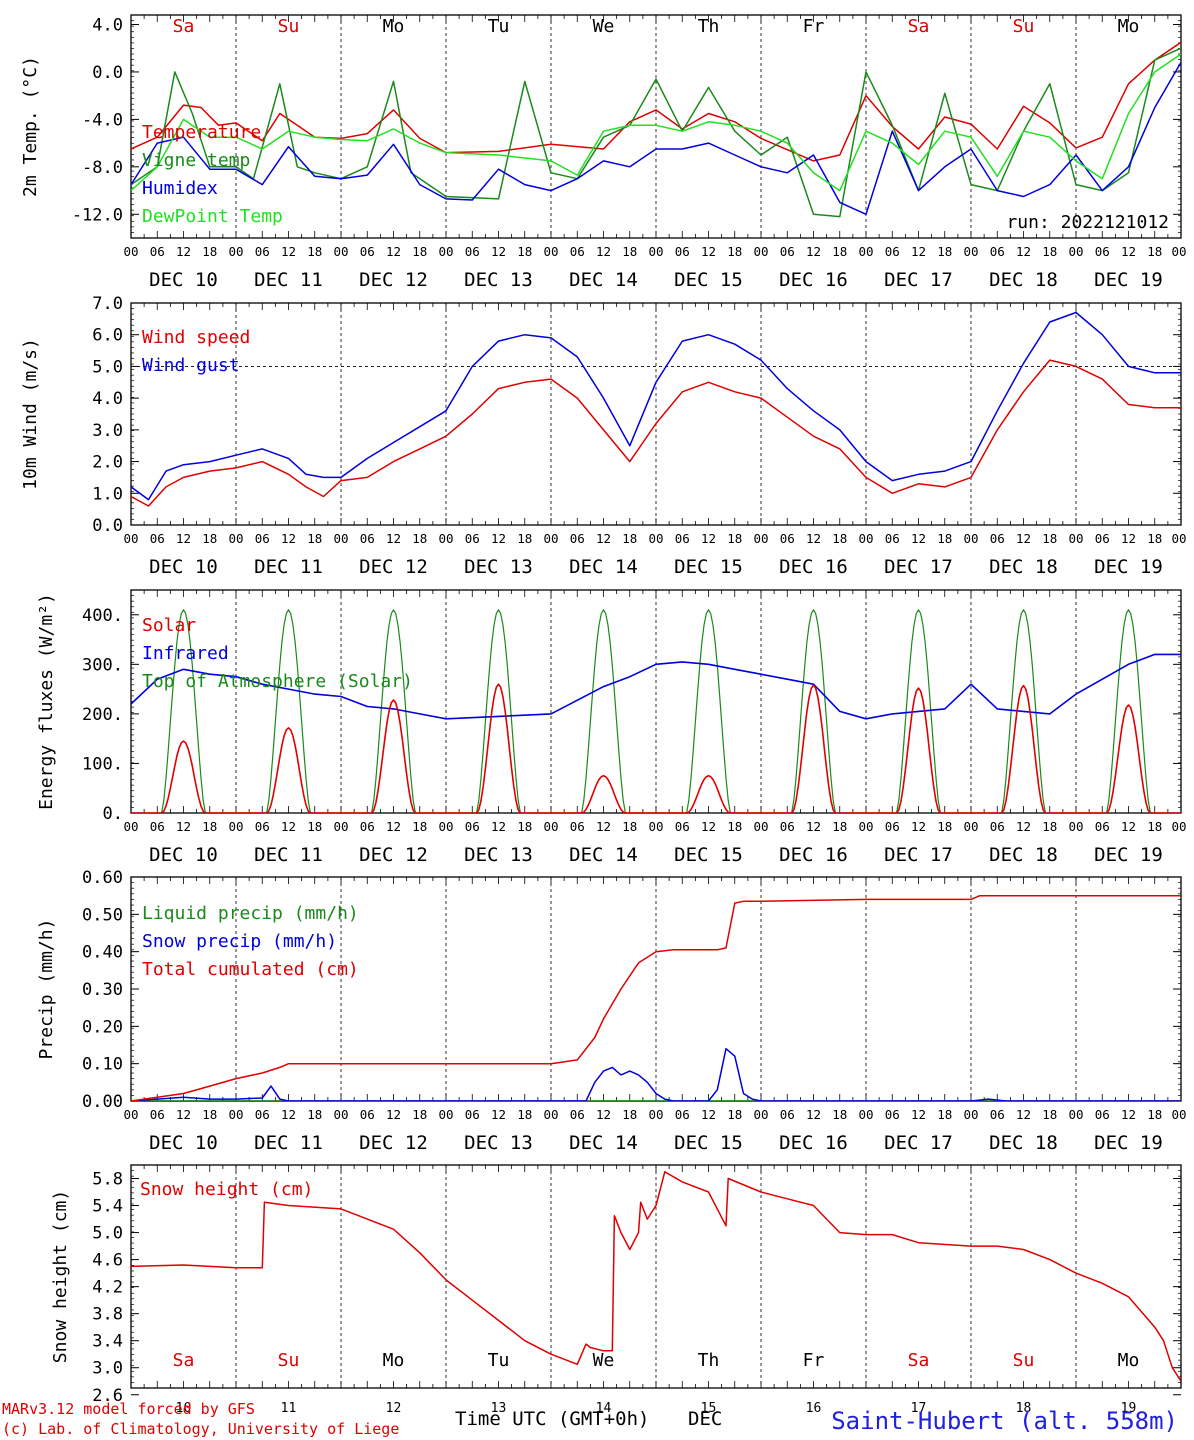 This screenshot has width=1194, height=1440. What do you see at coordinates (394, 1408) in the screenshot?
I see `day-number-label: 12` at bounding box center [394, 1408].